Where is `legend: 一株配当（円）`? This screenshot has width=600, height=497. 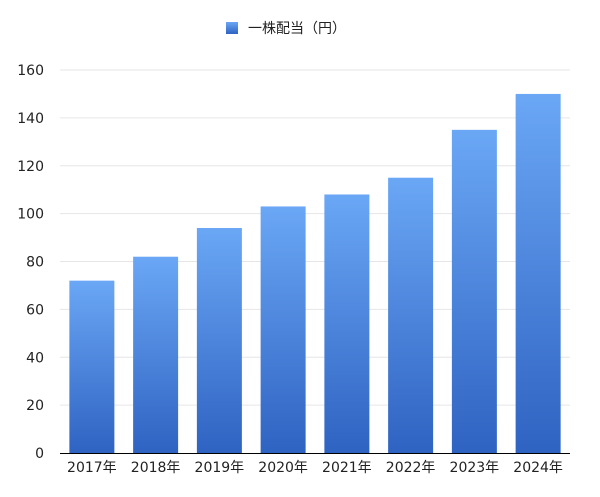 legend: 一株配当（円） is located at coordinates (286, 29).